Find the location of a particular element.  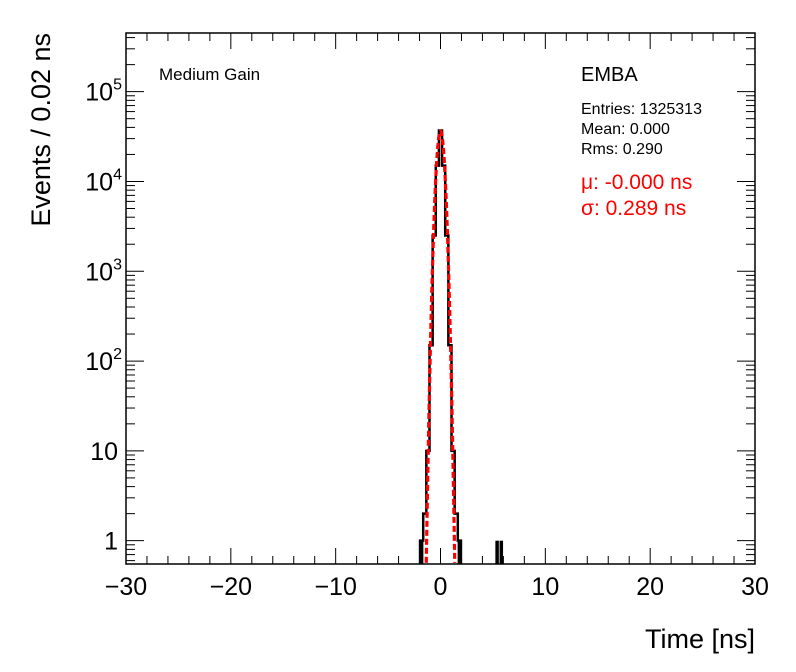

x-tick-label: −20 is located at coordinates (231, 587).